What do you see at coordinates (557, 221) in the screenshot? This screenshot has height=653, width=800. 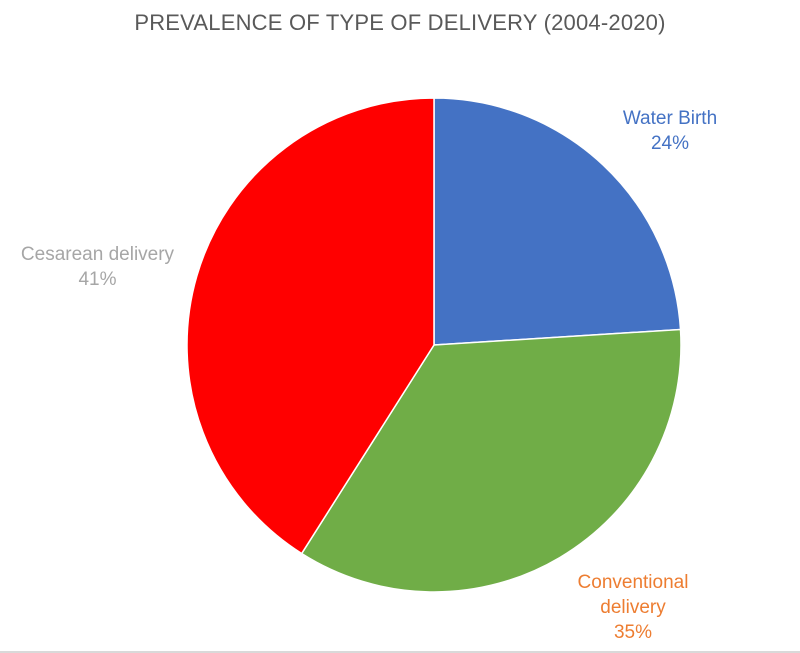 I see `pie-slice-water-birth` at bounding box center [557, 221].